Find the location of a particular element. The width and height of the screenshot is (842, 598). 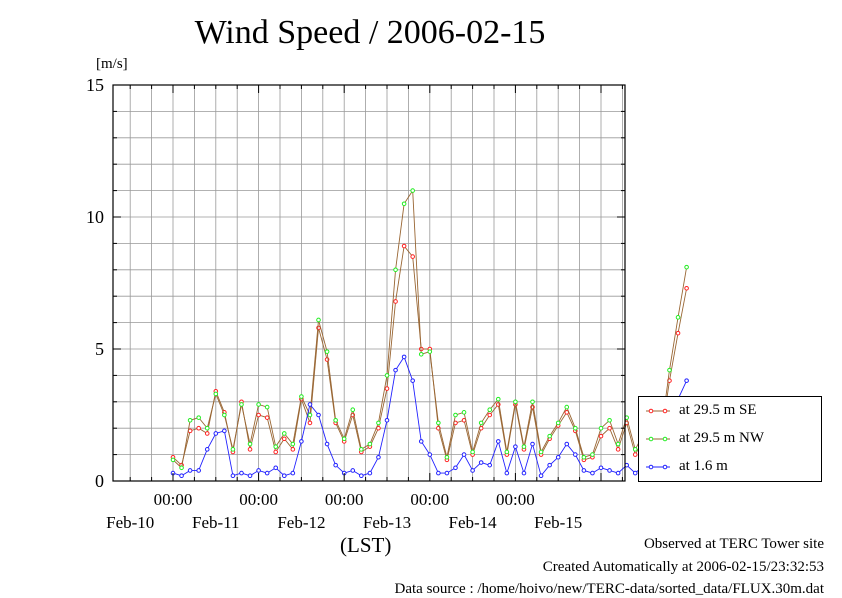

x-date-label: Feb-11 is located at coordinates (216, 522).